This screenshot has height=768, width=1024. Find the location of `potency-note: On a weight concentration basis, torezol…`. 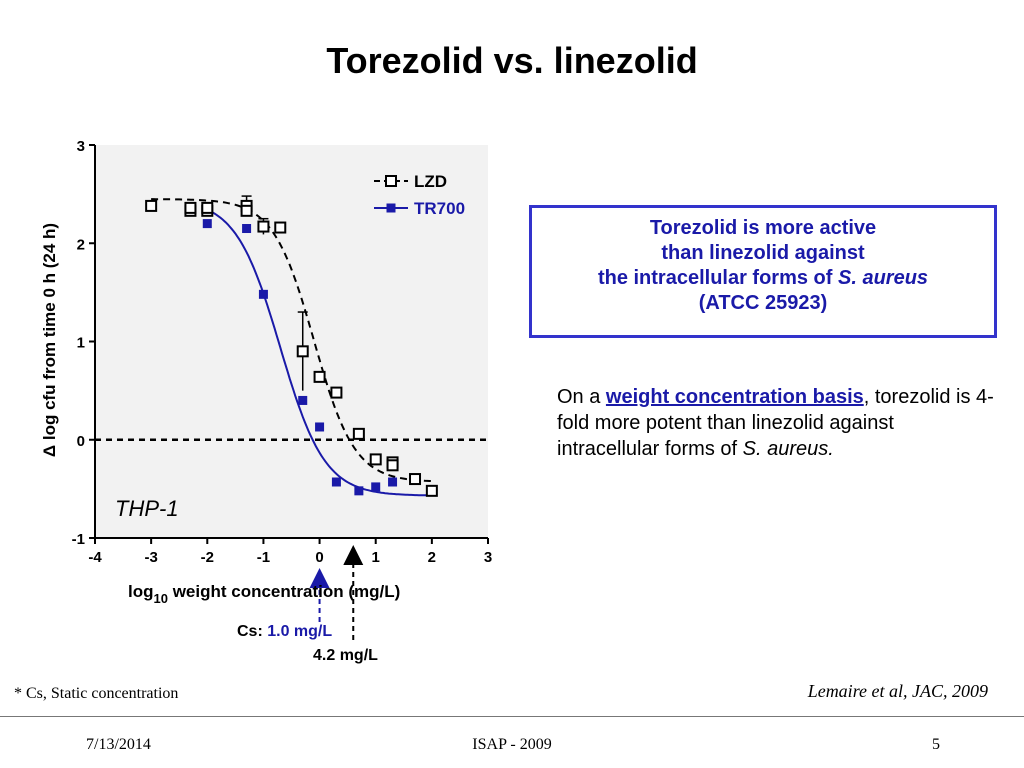

potency-note: On a weight concentration basis, torezol… is located at coordinates (777, 423).